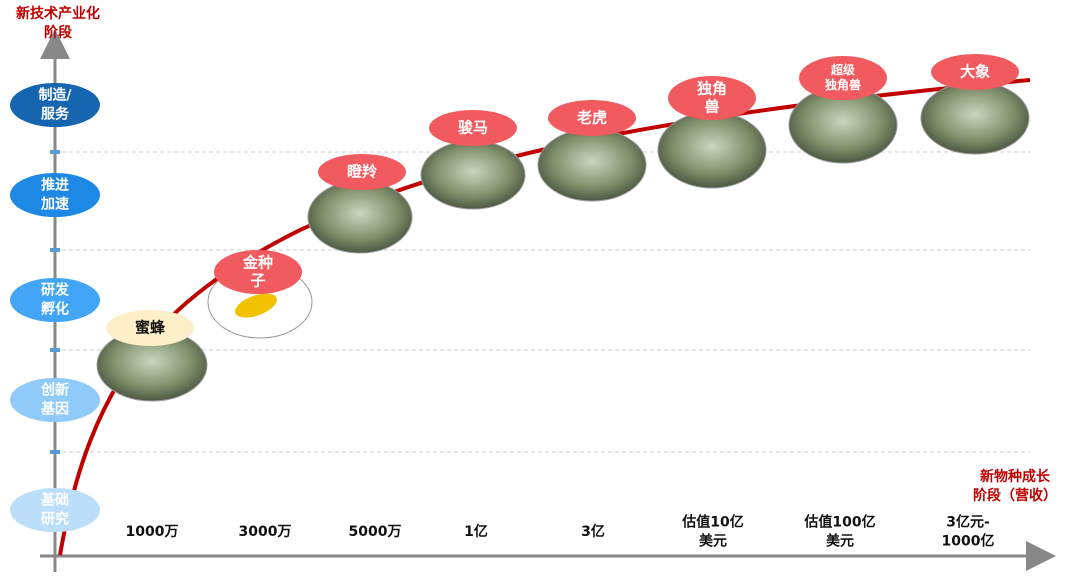 This screenshot has height=580, width=1080. Describe the element at coordinates (375, 532) in the screenshot. I see `x-label: 5000万` at that location.